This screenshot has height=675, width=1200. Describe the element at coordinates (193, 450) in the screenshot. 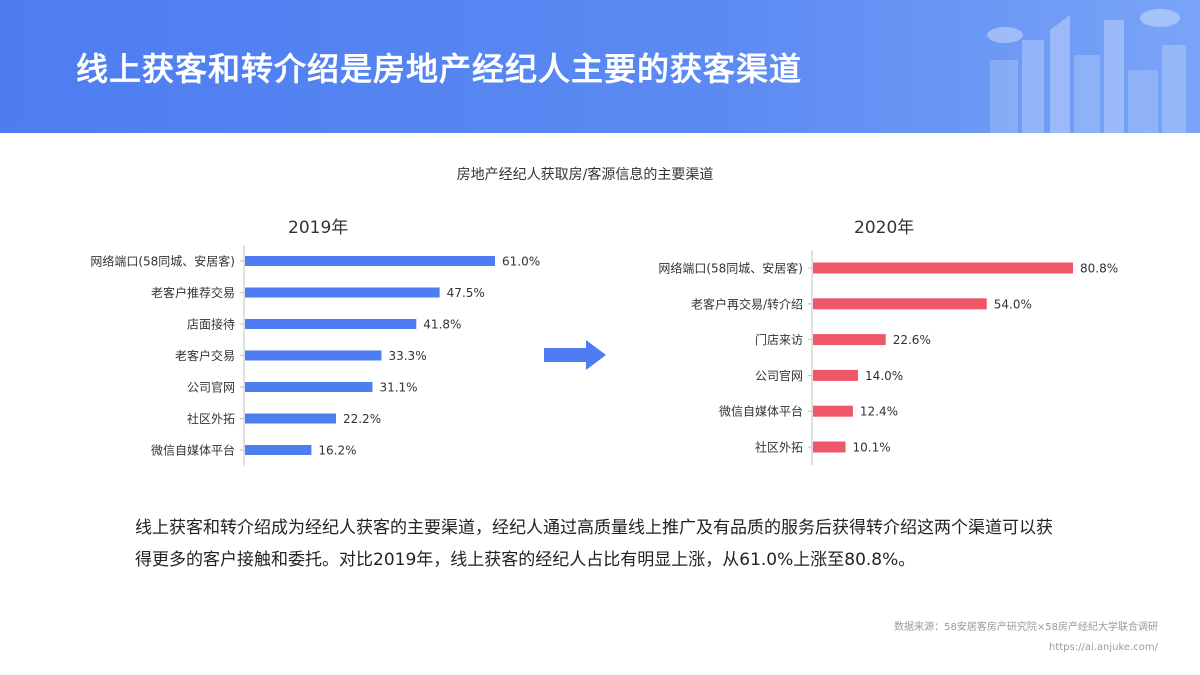

I see `category-label-2019: 微信自媒体平台` at that location.